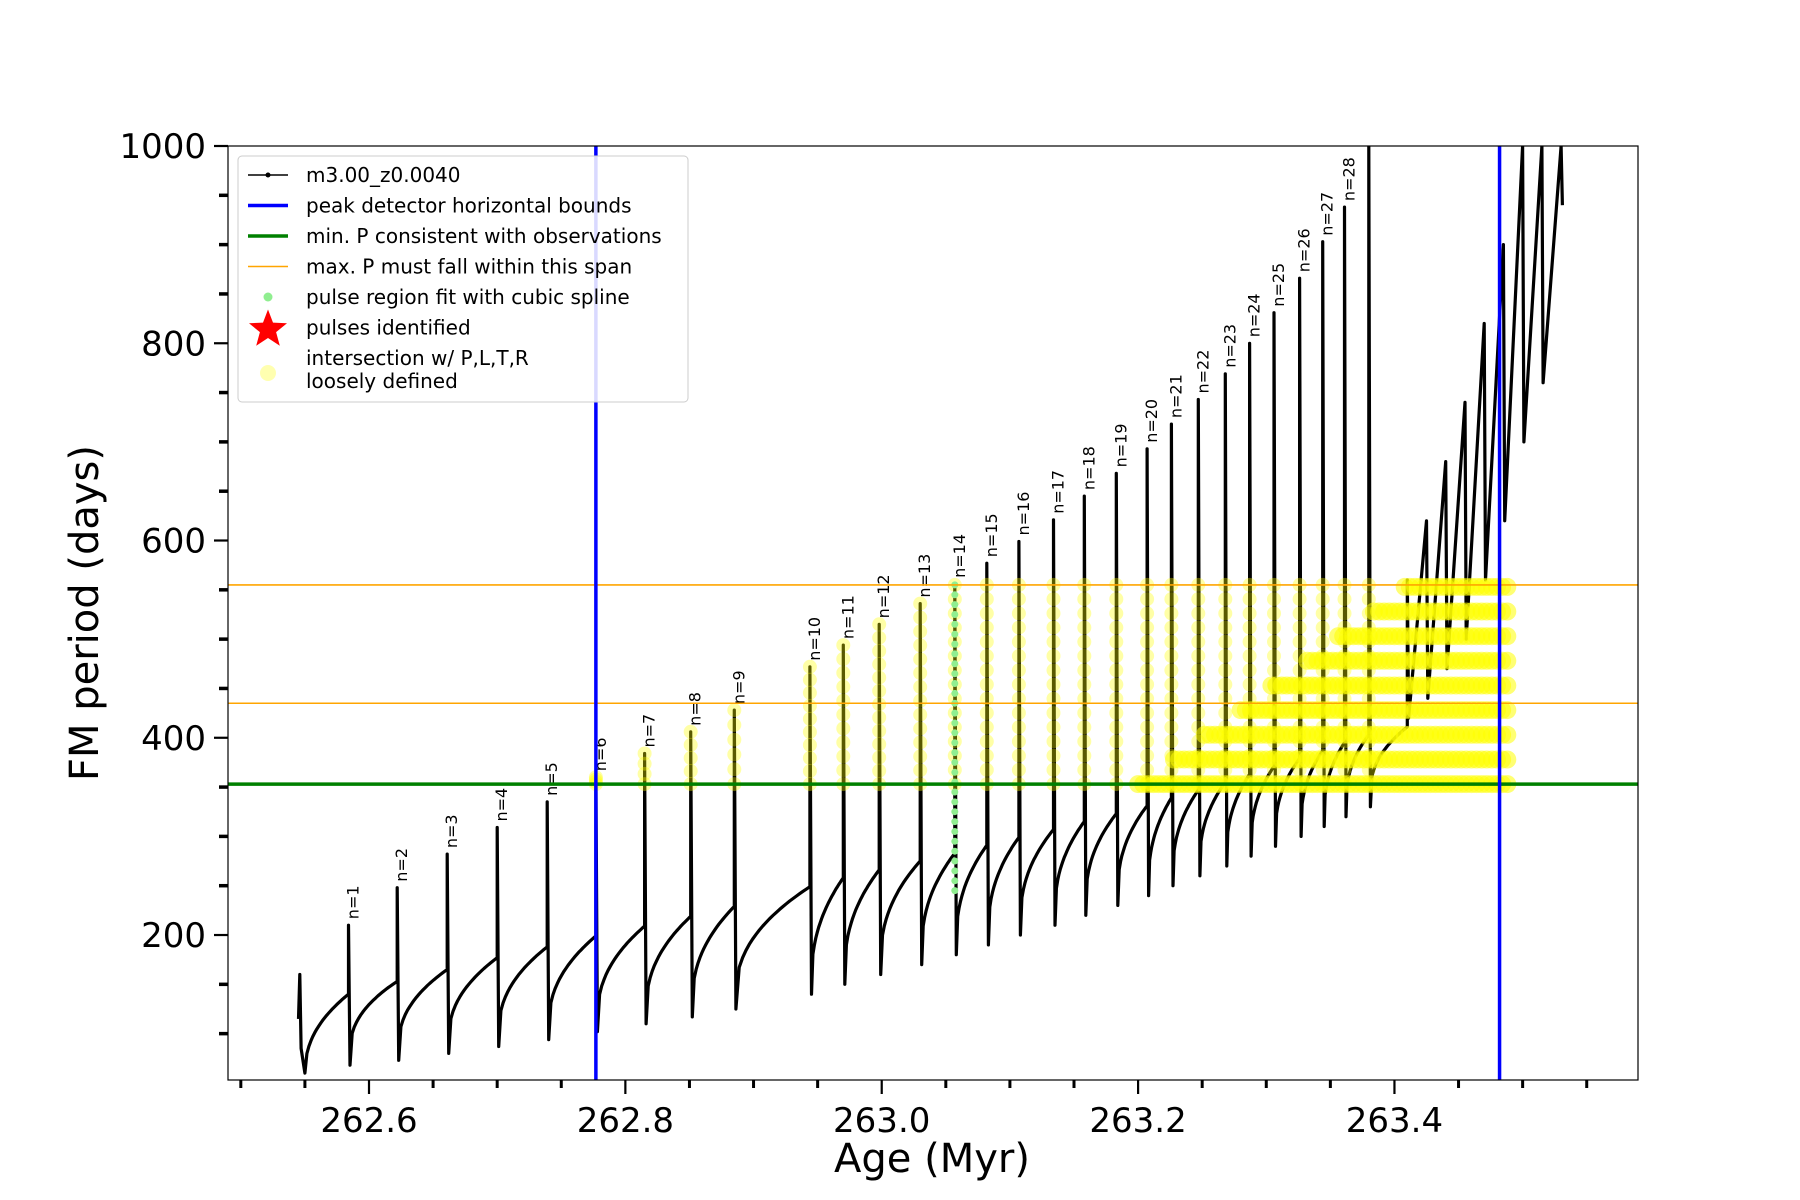 This screenshot has width=1800, height=1200. I want to click on y-tick-label: 400, so click(173, 739).